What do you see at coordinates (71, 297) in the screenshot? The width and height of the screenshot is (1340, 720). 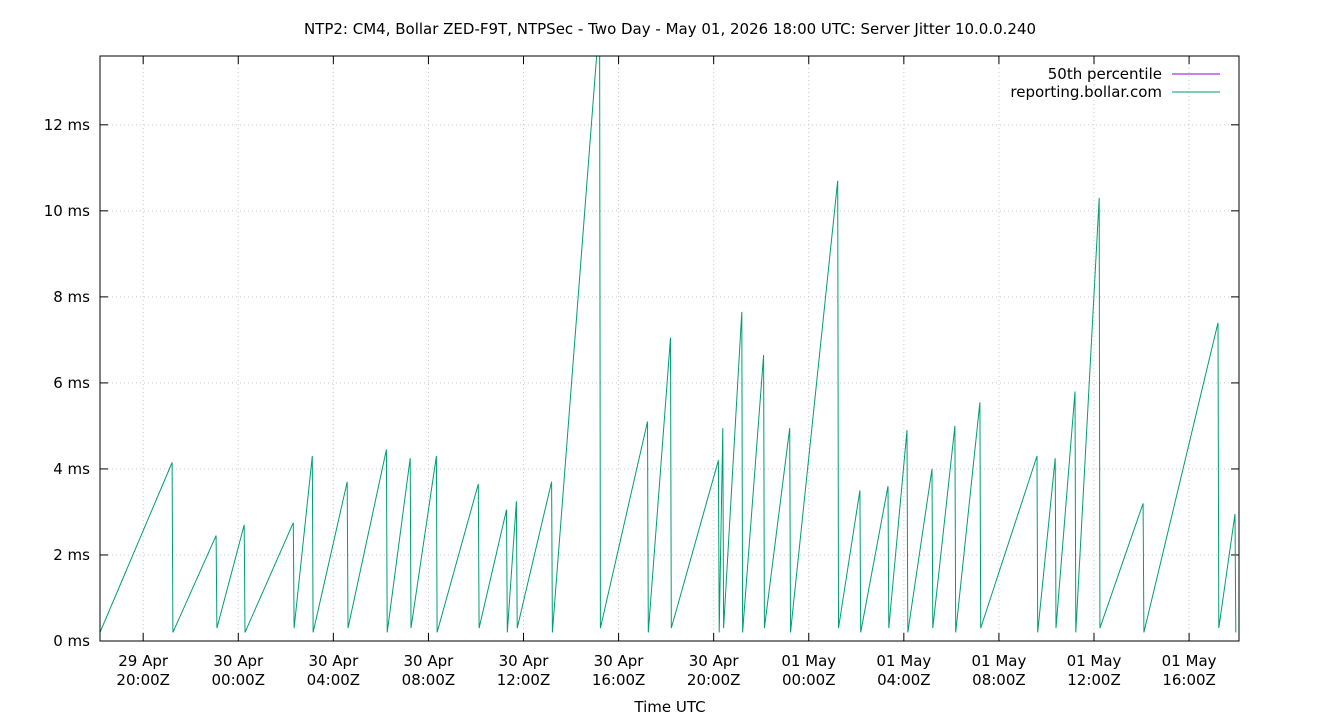 I see `y-tick-label: 8 ms` at bounding box center [71, 297].